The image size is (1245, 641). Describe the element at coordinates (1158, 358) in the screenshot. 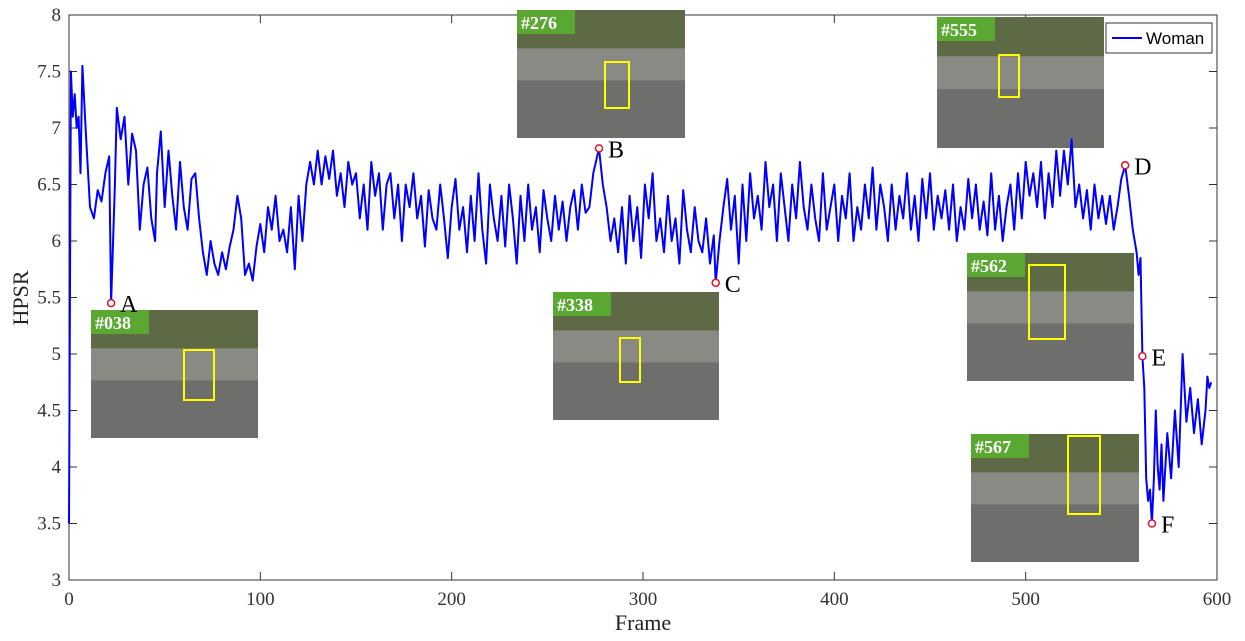

I see `annotation-label: E` at that location.